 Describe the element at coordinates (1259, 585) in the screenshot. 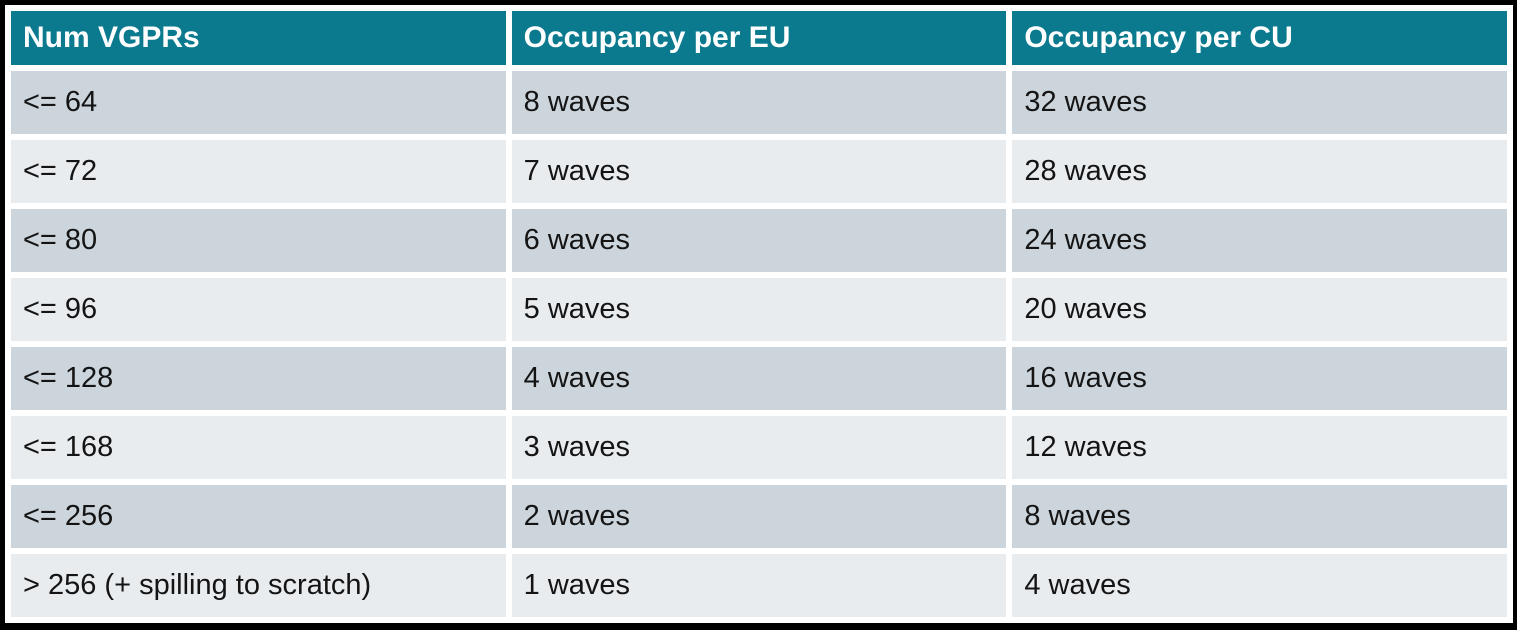

I see `table-cell-cu: 4 waves` at that location.